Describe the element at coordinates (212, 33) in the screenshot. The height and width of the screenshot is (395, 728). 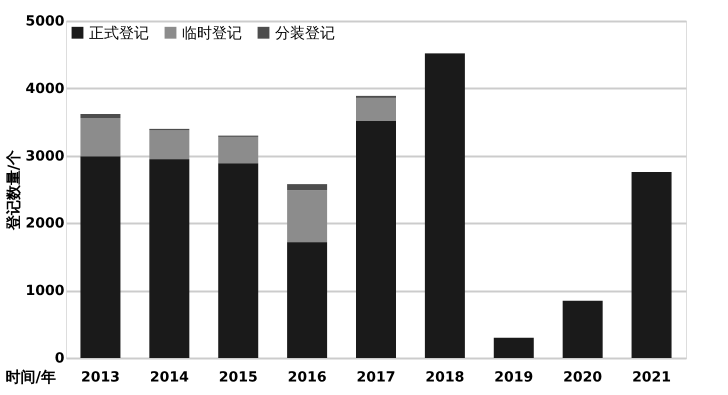
I see `legend-label: 临时登记` at that location.